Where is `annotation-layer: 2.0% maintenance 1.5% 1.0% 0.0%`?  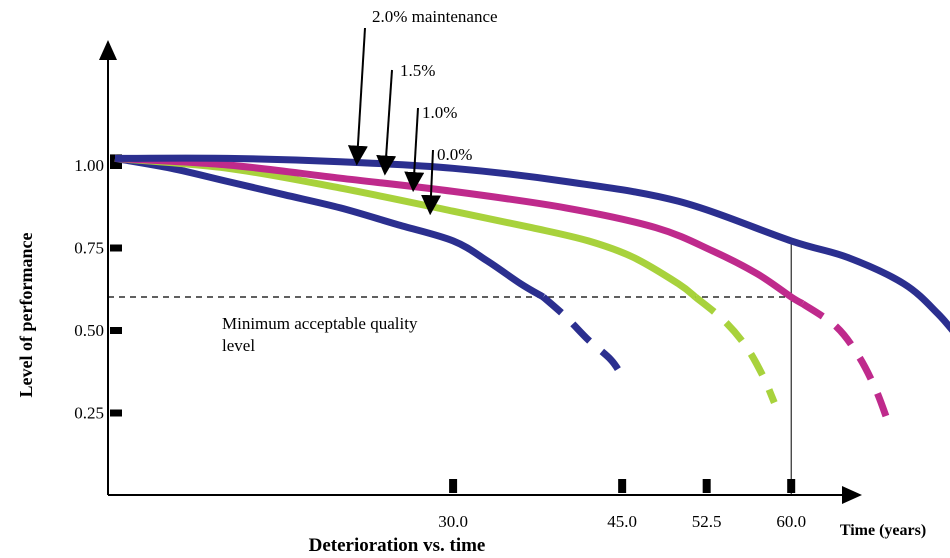
annotation-layer: 2.0% maintenance 1.5% 1.0% 0.0% is located at coordinates (422, 111).